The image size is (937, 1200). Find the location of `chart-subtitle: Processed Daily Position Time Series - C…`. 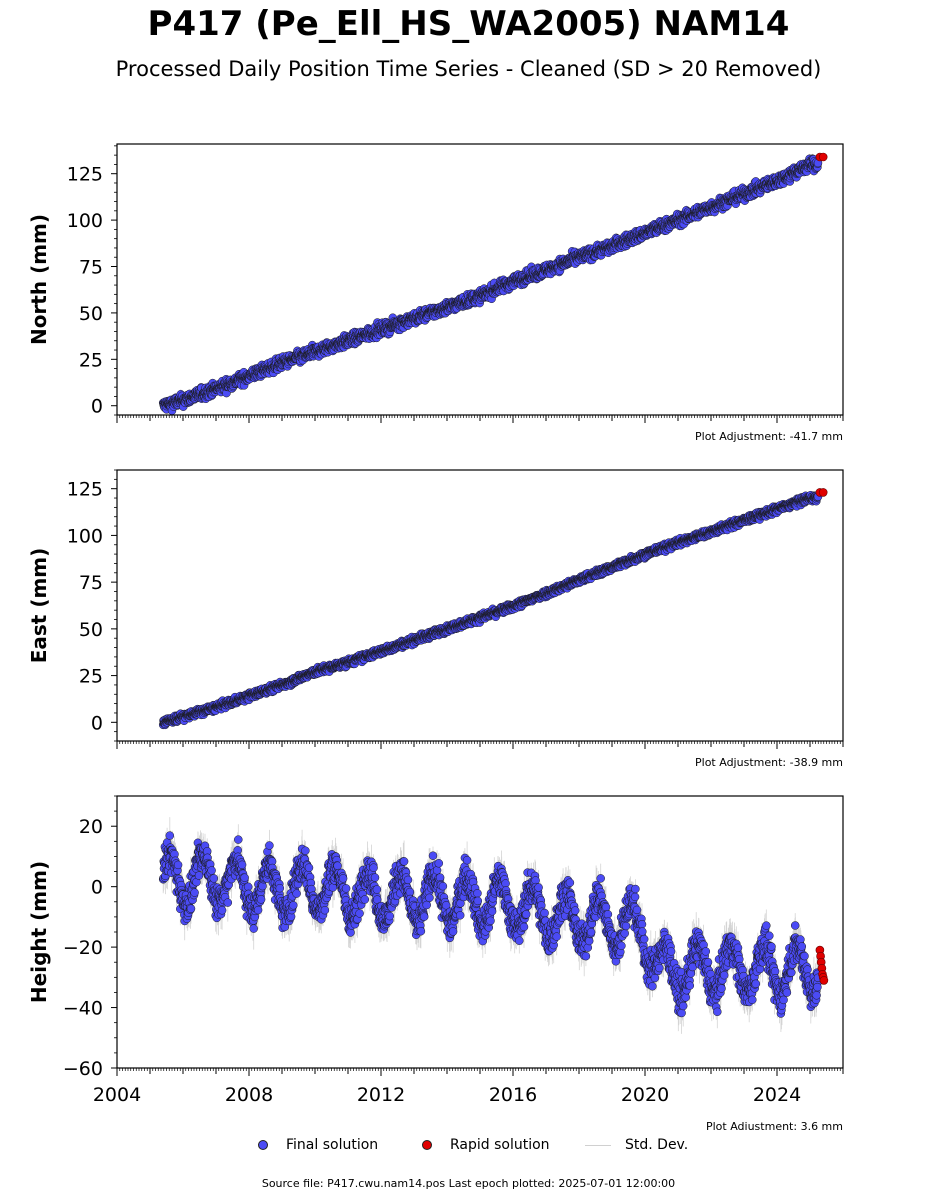

chart-subtitle: Processed Daily Position Time Series - C… is located at coordinates (468, 69).